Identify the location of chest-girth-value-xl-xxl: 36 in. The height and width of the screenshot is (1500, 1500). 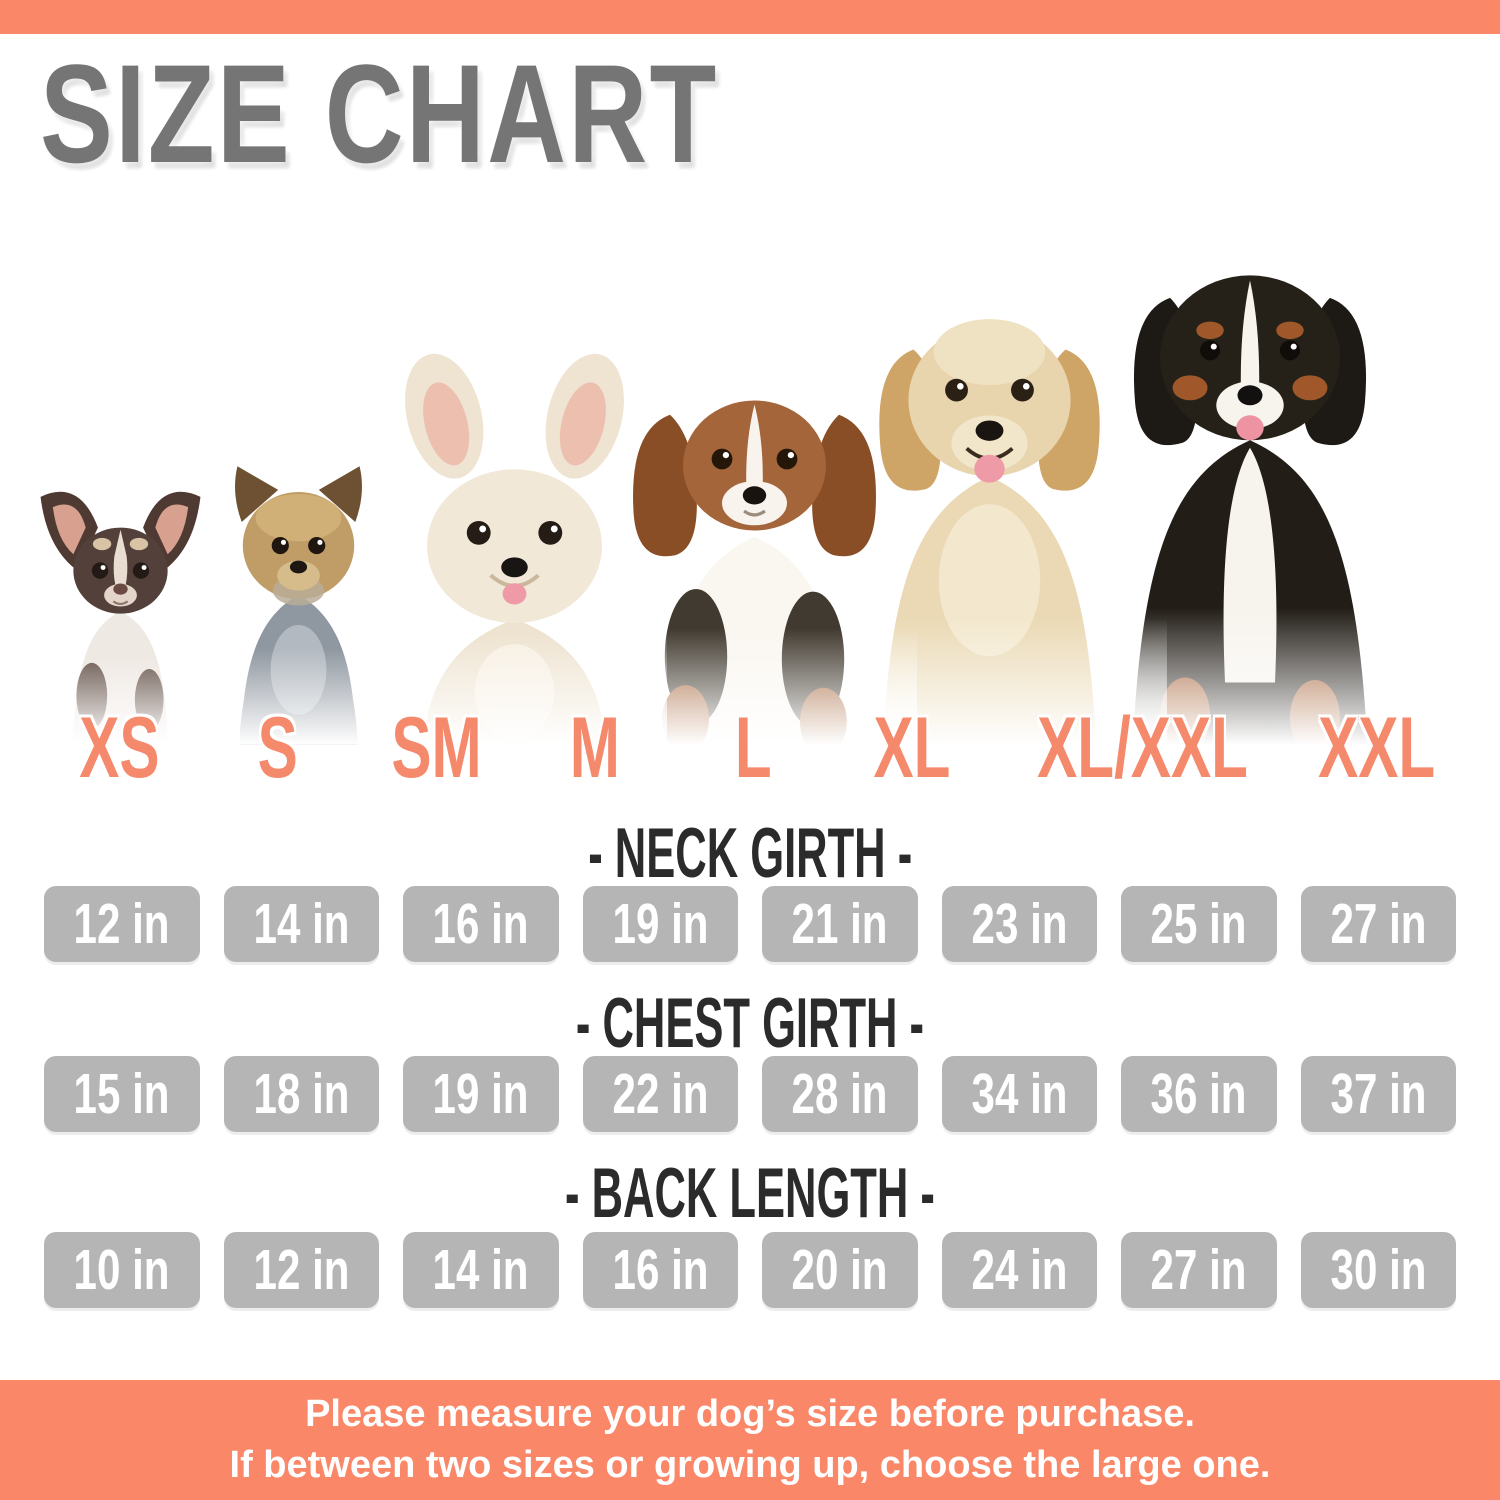
(1199, 1094).